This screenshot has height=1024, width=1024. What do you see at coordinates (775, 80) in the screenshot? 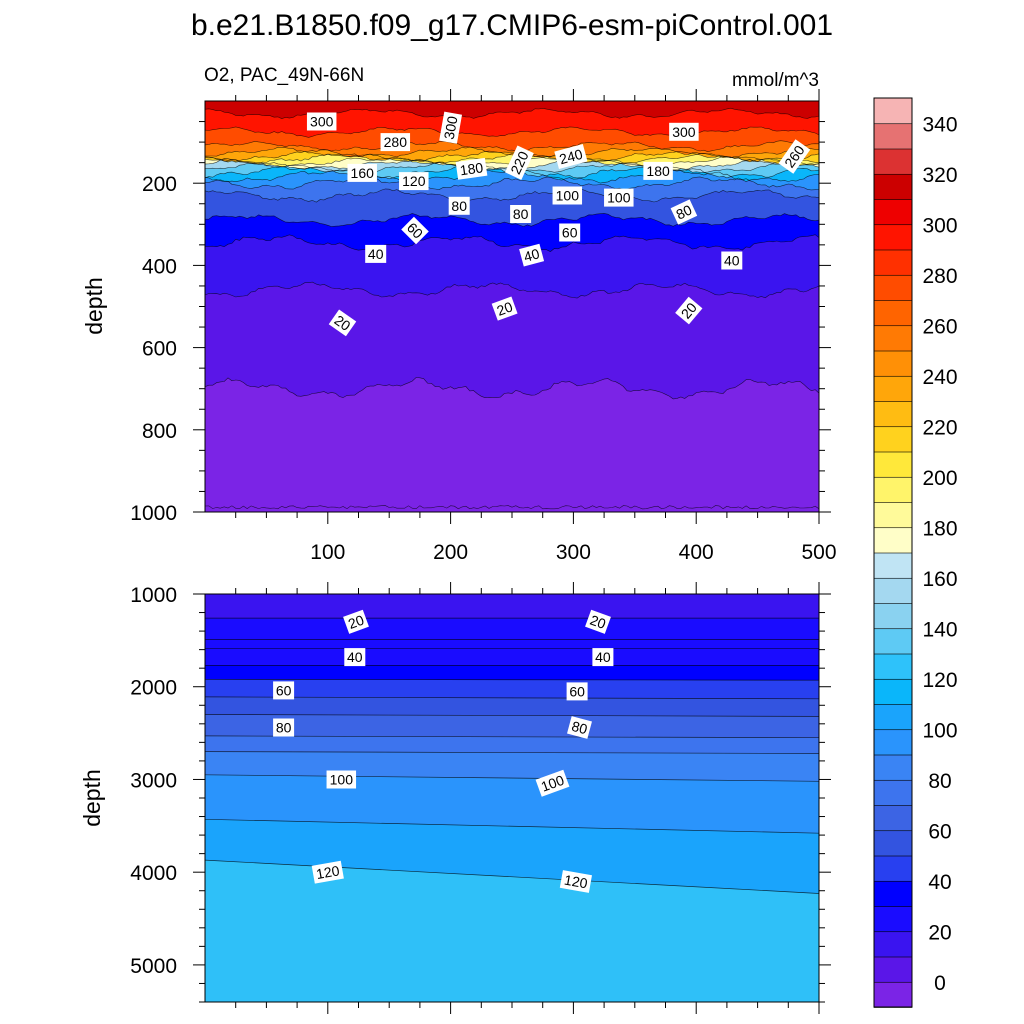
I see `upper-units-label: mmol/m^3` at bounding box center [775, 80].